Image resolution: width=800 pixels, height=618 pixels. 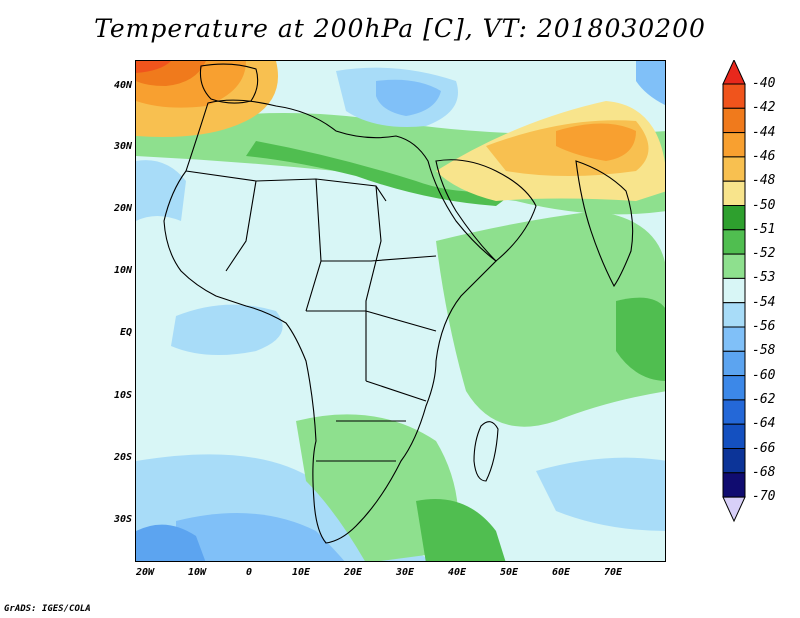 What do you see at coordinates (249, 572) in the screenshot?
I see `lon-label-0: 0` at bounding box center [249, 572].